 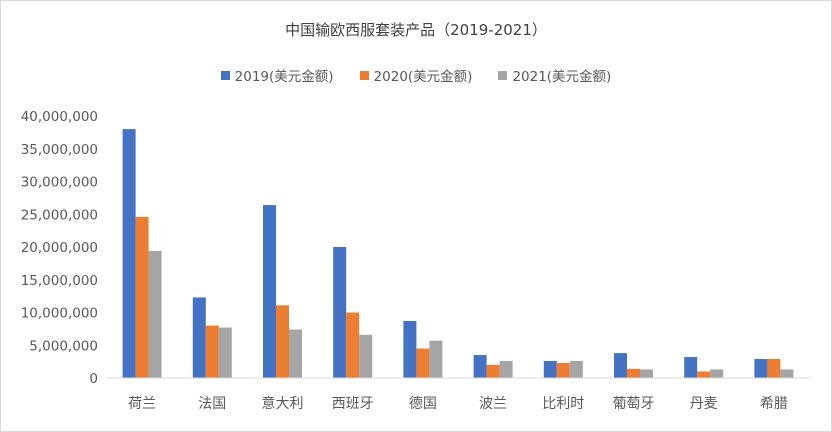 I want to click on legend-label-2019: 2019(美元金额), so click(x=284, y=77).